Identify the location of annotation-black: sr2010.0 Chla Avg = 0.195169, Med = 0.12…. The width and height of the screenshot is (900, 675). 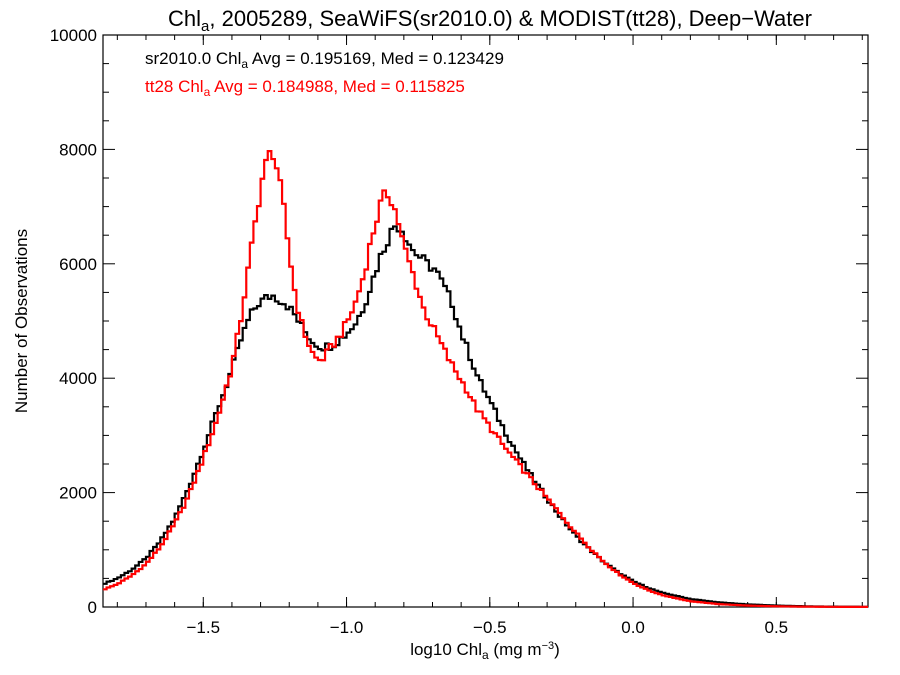
(324, 60).